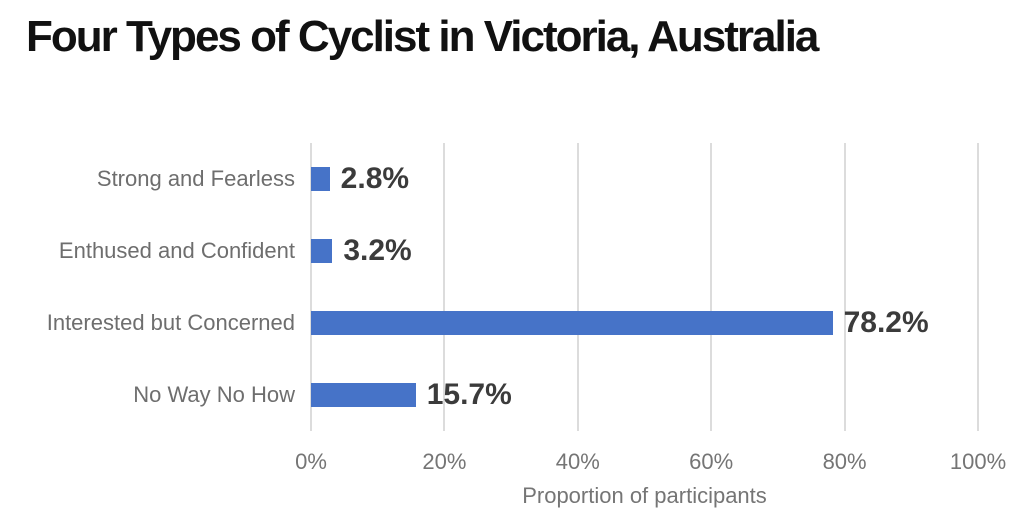 This screenshot has height=525, width=1024. What do you see at coordinates (469, 394) in the screenshot?
I see `value-label: 15.7%` at bounding box center [469, 394].